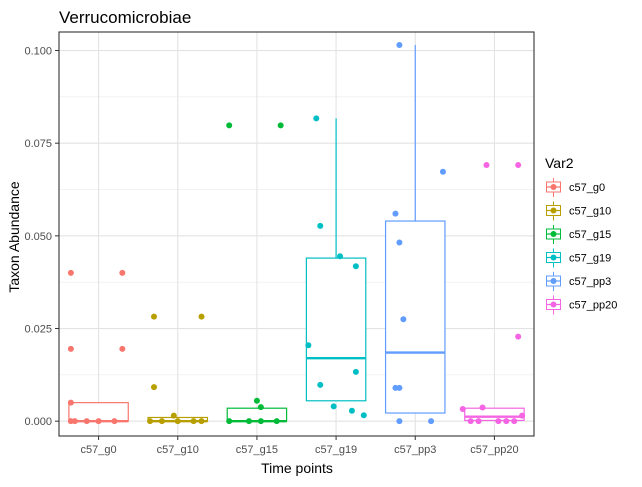  Describe the element at coordinates (492, 293) in the screenshot. I see `box-group-c57-pp20` at that location.